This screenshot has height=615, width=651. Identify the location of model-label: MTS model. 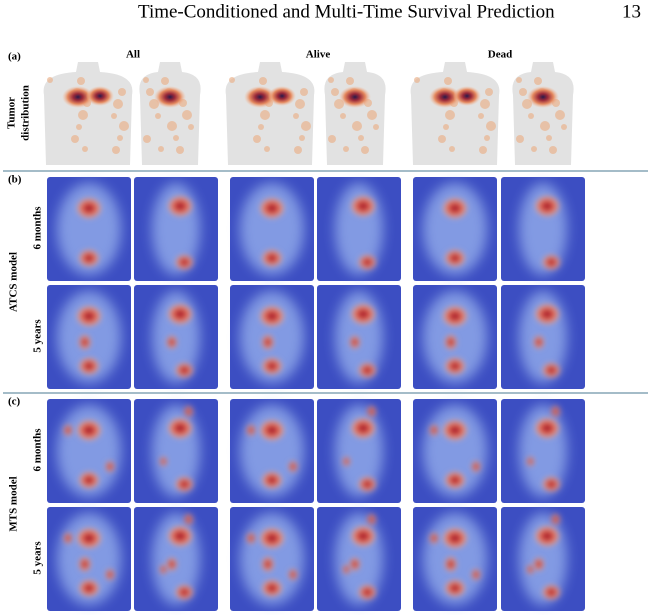
(14, 503).